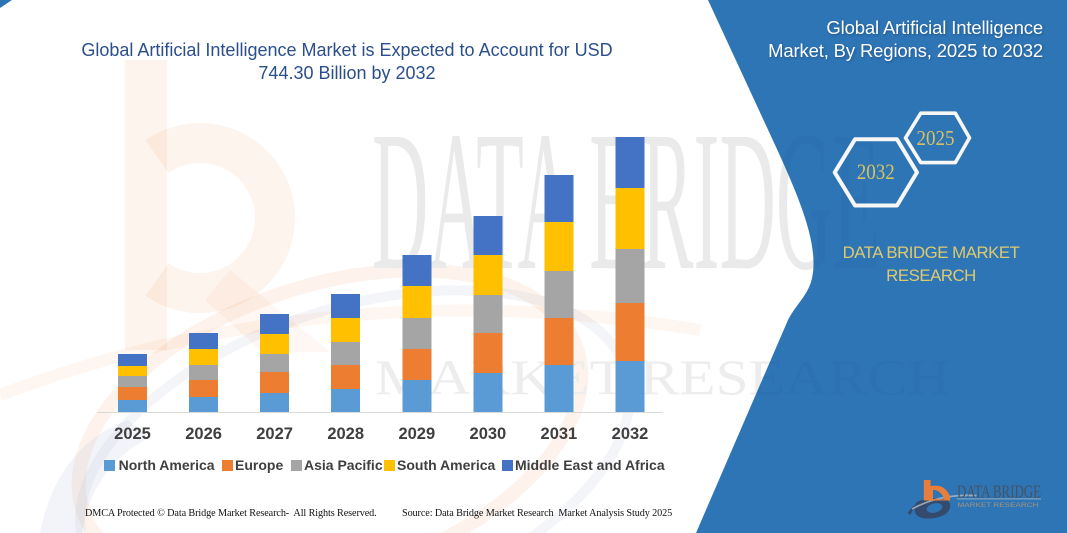 This screenshot has height=533, width=1067. What do you see at coordinates (936, 138) in the screenshot?
I see `svg-text: 2025` at bounding box center [936, 138].